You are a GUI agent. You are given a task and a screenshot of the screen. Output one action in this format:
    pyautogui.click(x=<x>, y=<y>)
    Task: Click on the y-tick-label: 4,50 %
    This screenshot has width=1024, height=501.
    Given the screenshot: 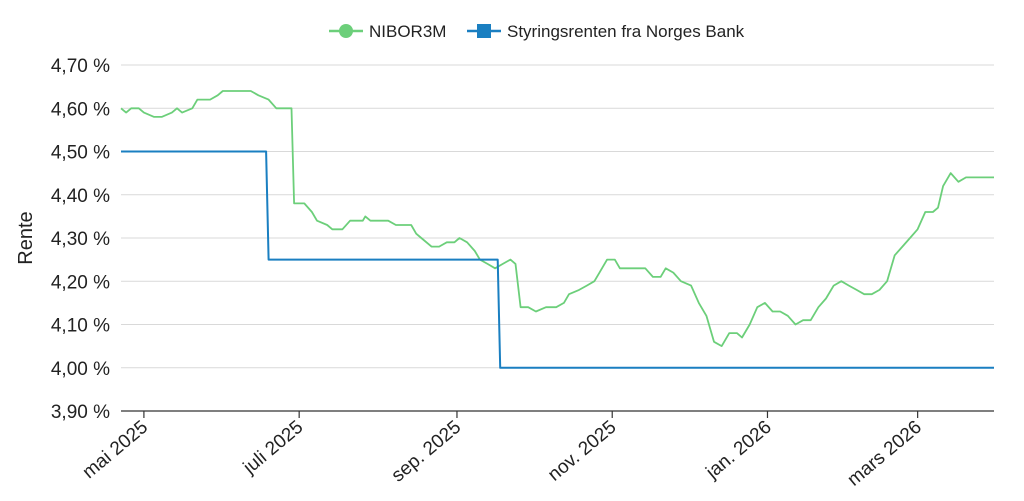 What is the action you would take?
    pyautogui.click(x=80, y=153)
    